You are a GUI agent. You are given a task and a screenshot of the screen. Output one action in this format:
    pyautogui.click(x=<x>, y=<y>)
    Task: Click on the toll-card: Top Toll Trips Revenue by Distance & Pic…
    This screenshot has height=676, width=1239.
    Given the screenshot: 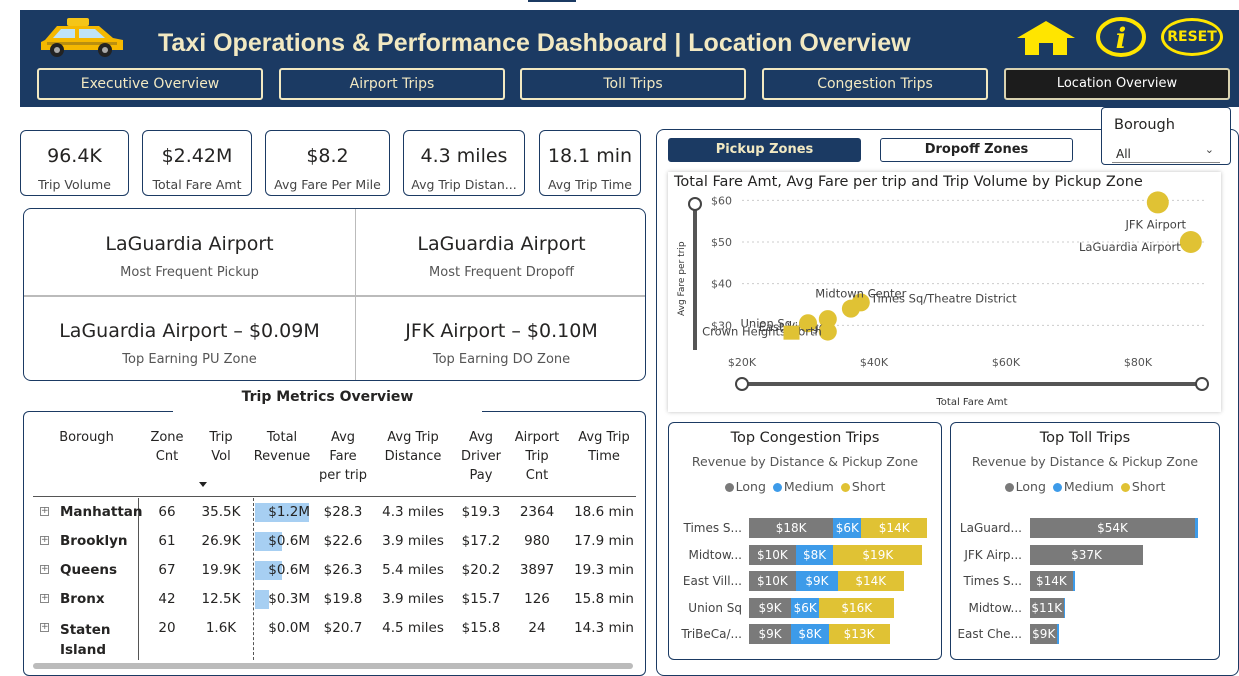 What is the action you would take?
    pyautogui.click(x=1085, y=541)
    